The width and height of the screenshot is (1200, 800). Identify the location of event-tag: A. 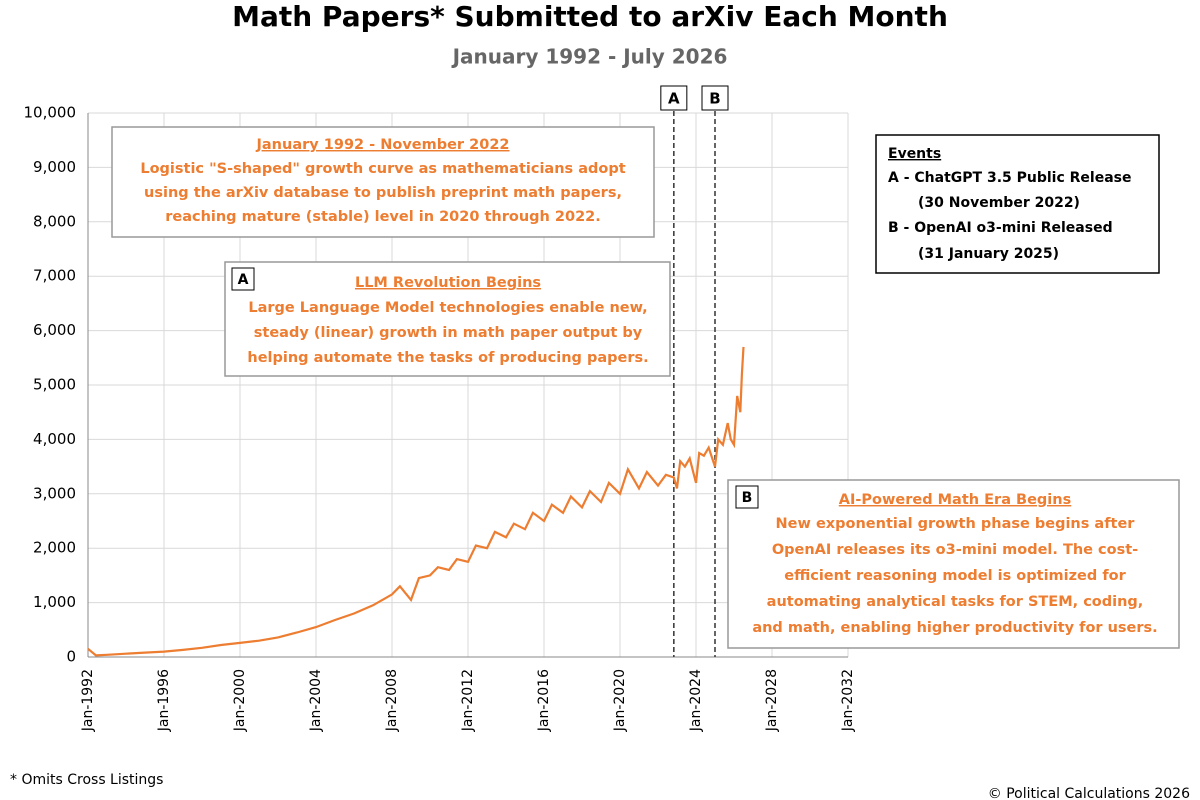
(674, 99).